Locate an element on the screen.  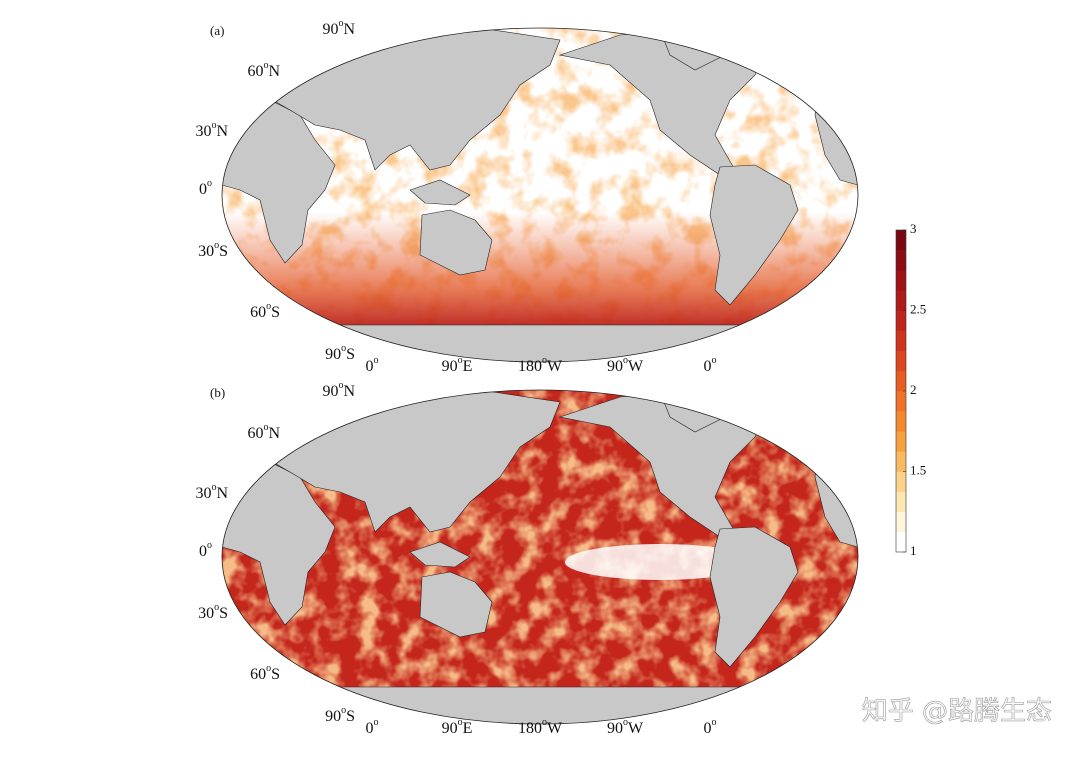
lat-label: 60oN is located at coordinates (263, 69).